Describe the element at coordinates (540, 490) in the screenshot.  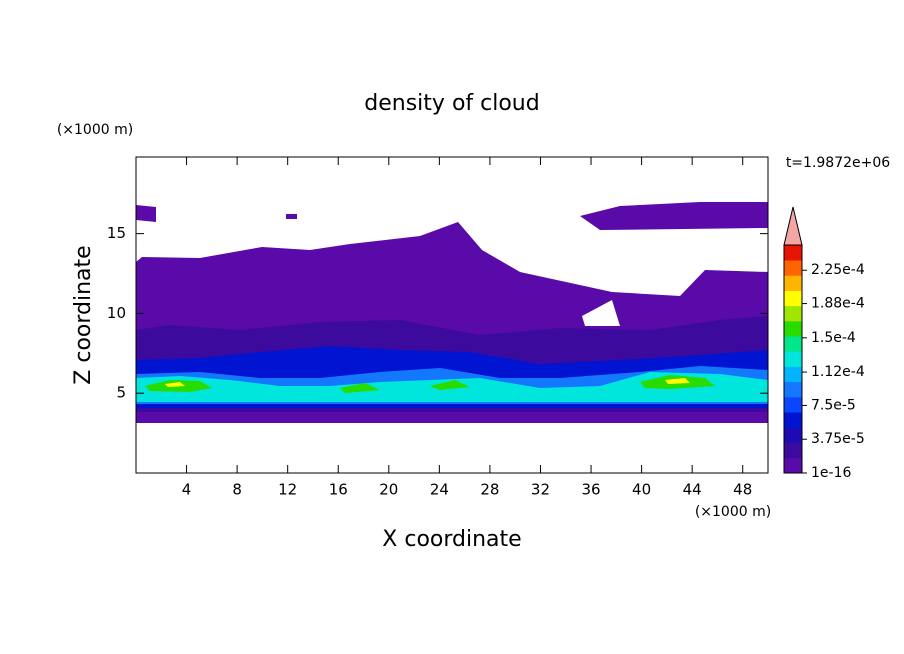
I see `x-tick-label: 32` at that location.